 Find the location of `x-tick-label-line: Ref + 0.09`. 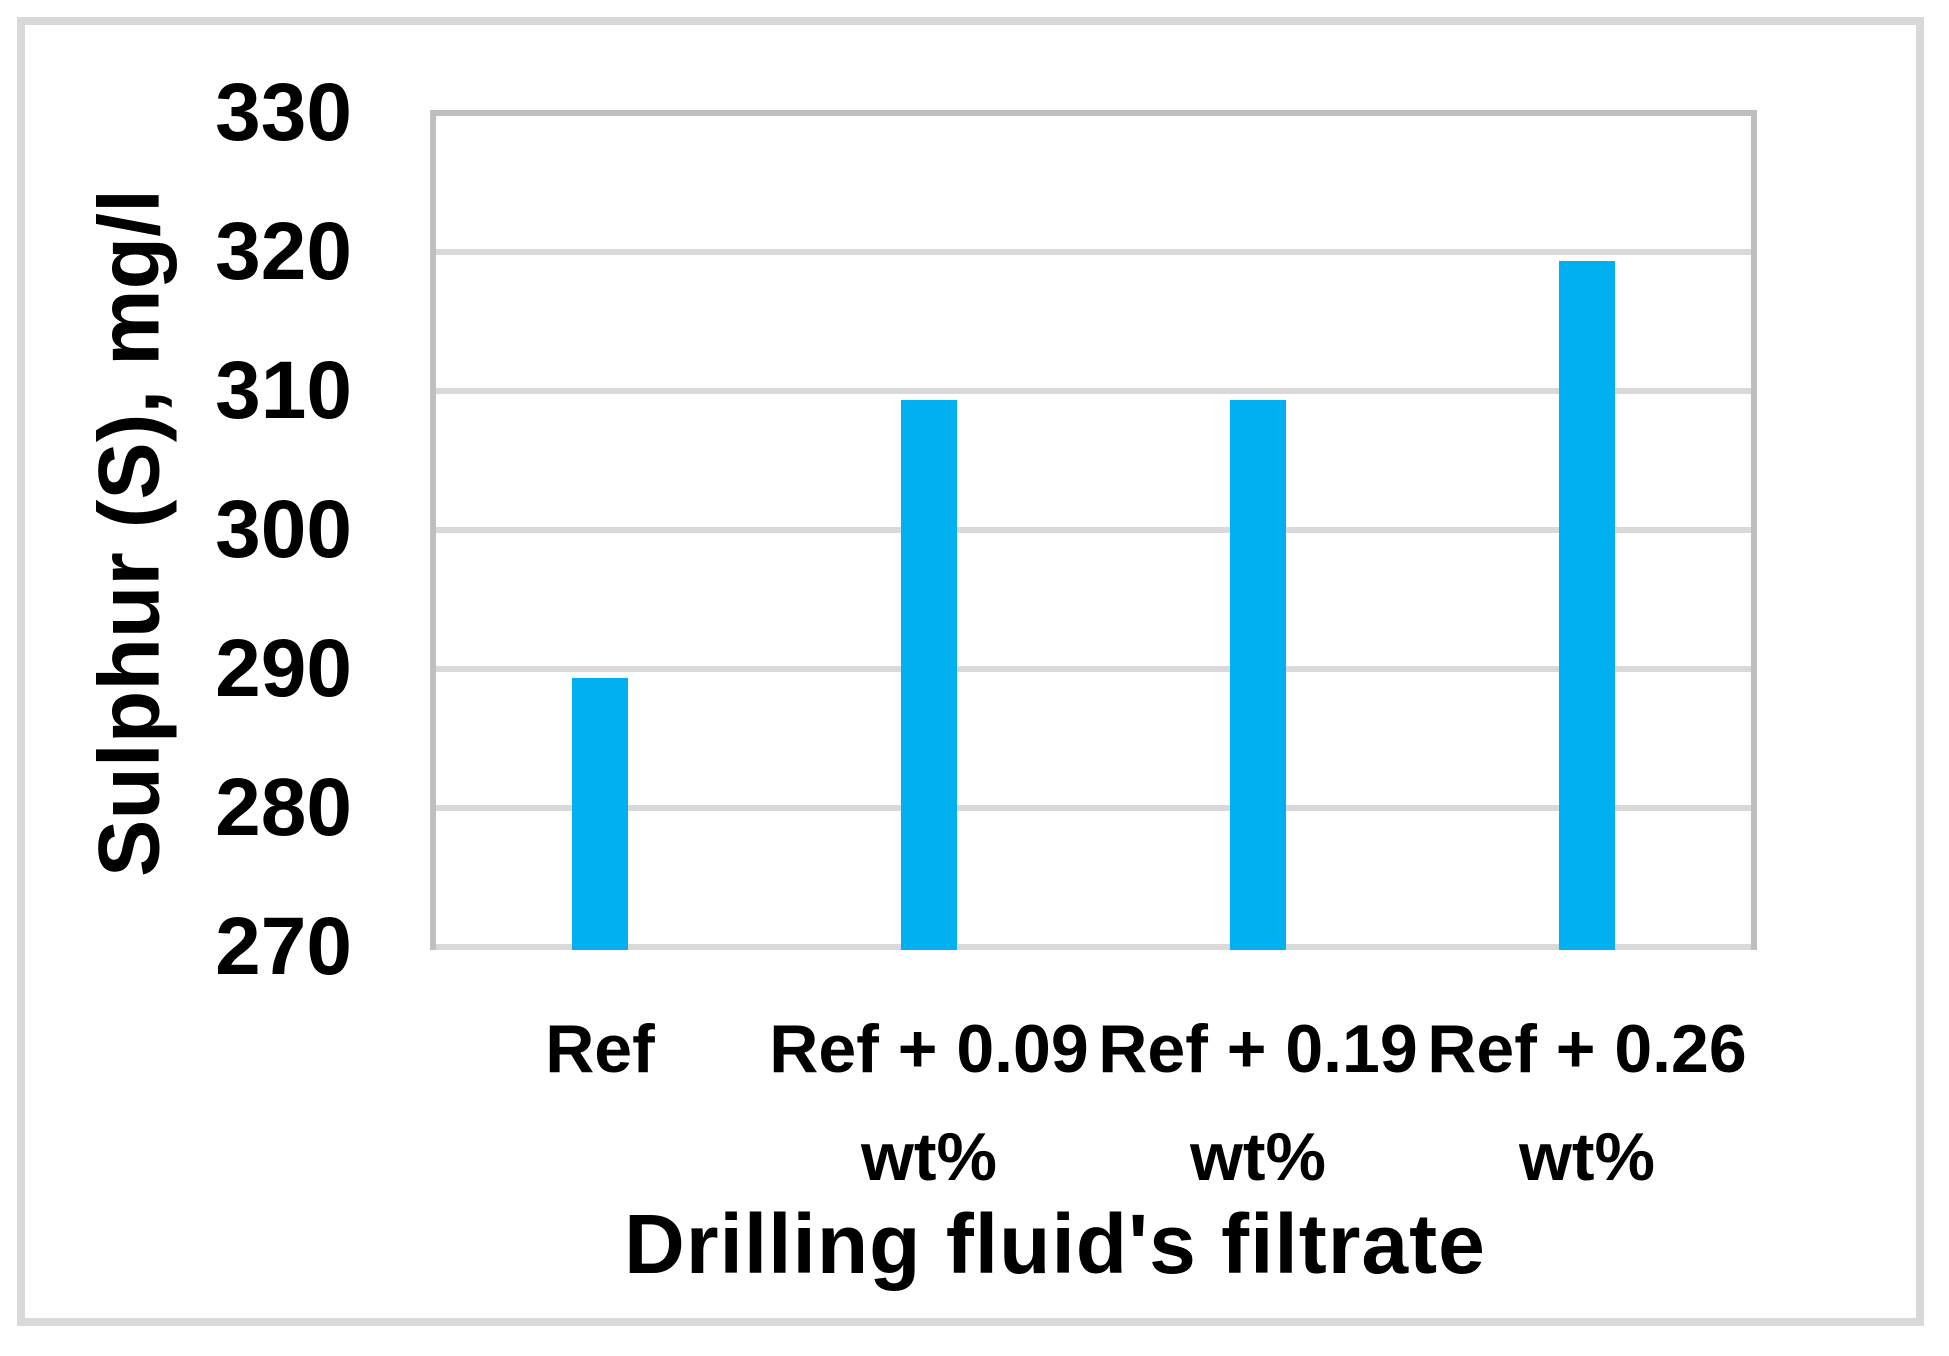

x-tick-label-line: Ref + 0.09 is located at coordinates (929, 1049).